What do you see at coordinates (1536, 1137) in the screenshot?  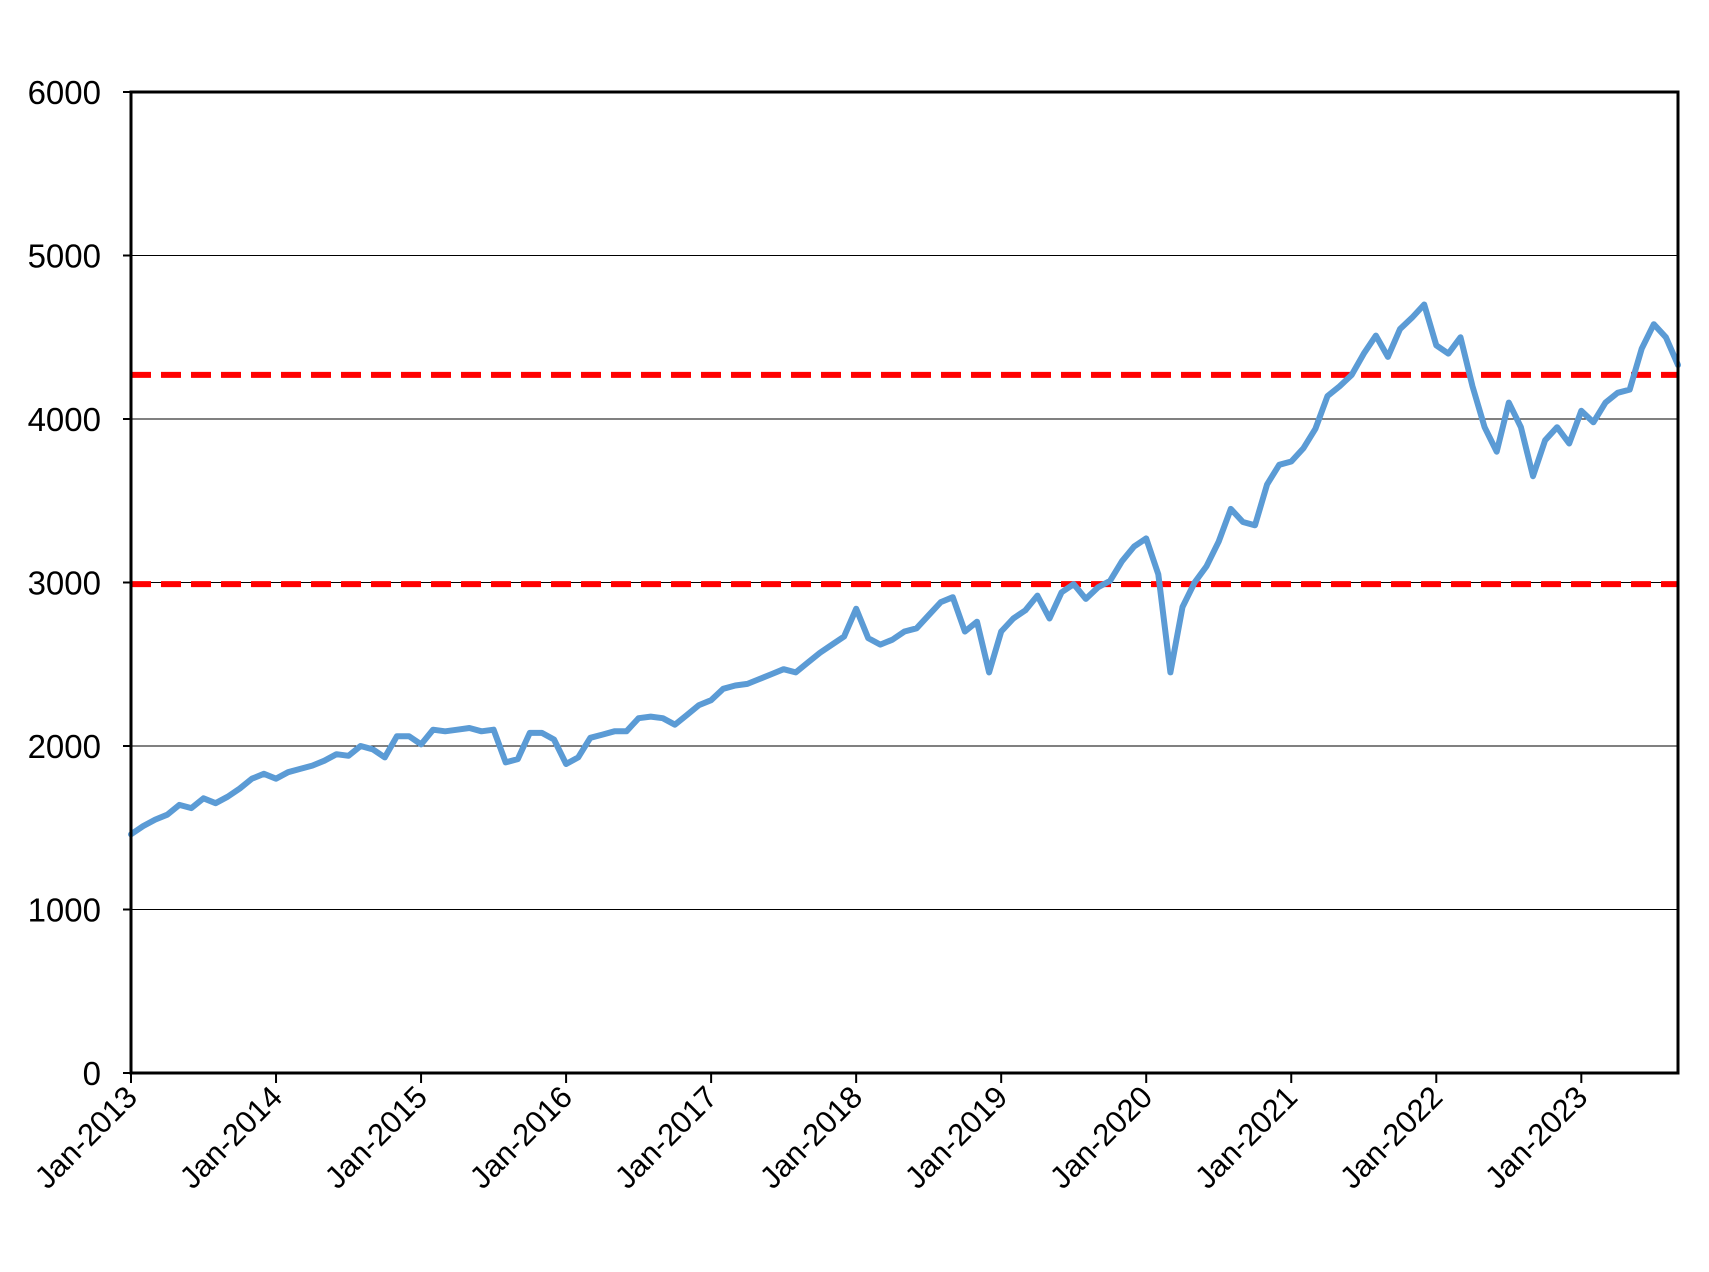 I see `x-tick-label: Jan-2023` at bounding box center [1536, 1137].